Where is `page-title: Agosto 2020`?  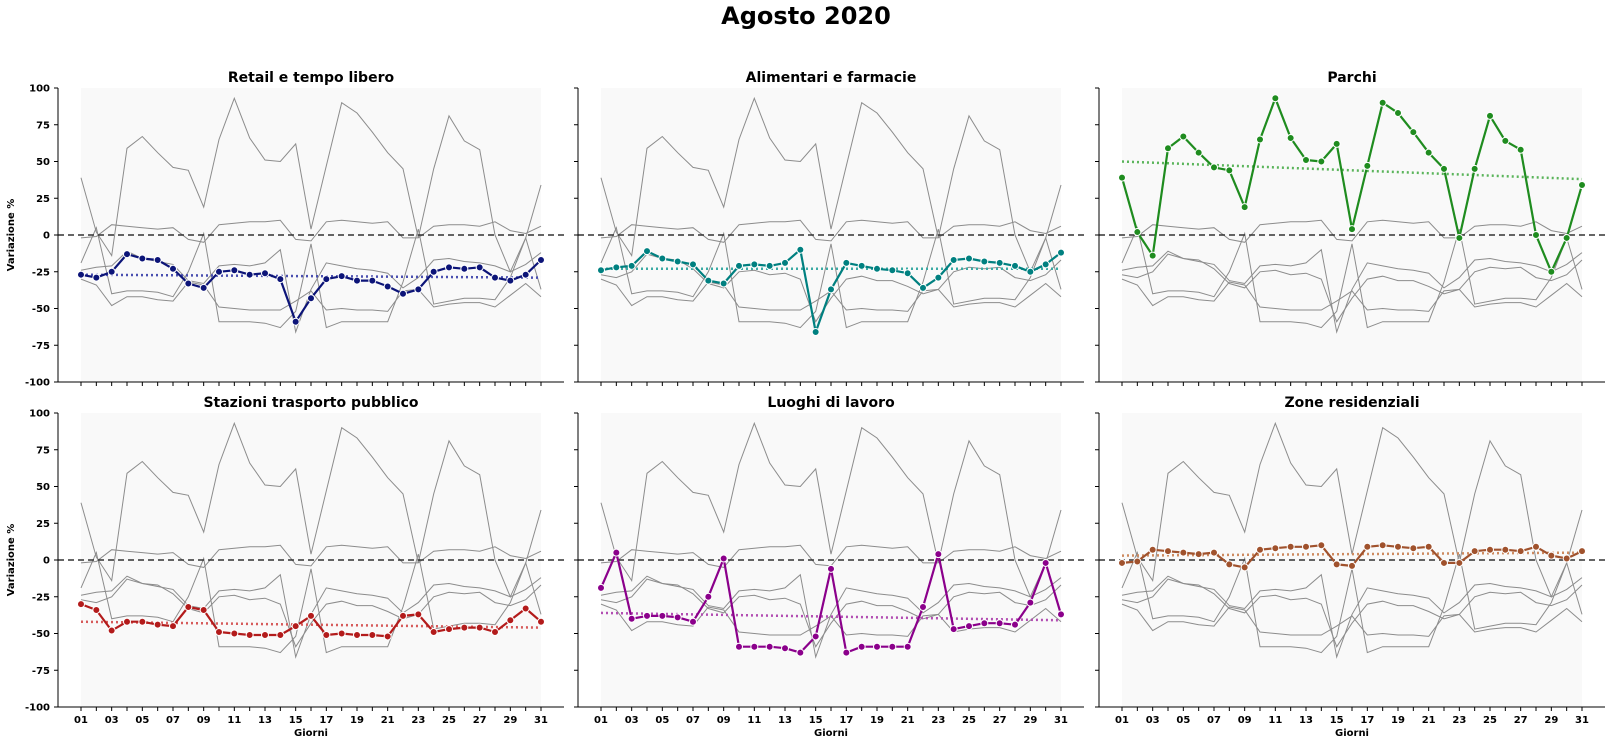 page-title: Agosto 2020 is located at coordinates (806, 16).